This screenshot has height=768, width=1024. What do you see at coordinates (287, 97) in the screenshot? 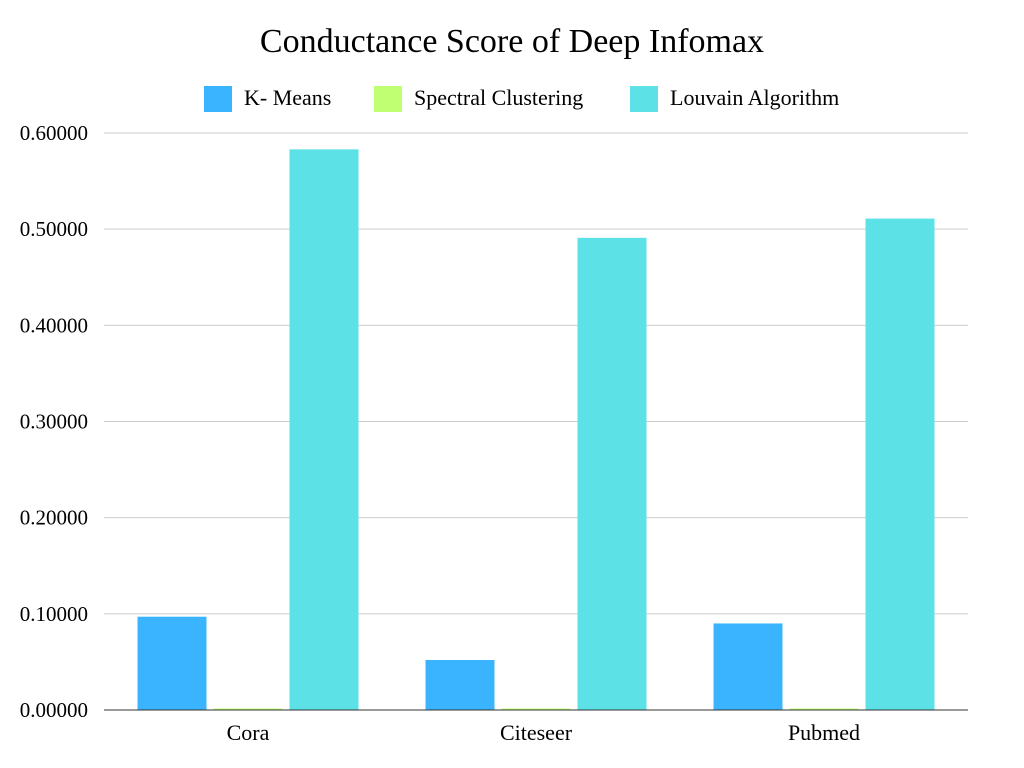
I see `legend-label: K- Means` at bounding box center [287, 97].